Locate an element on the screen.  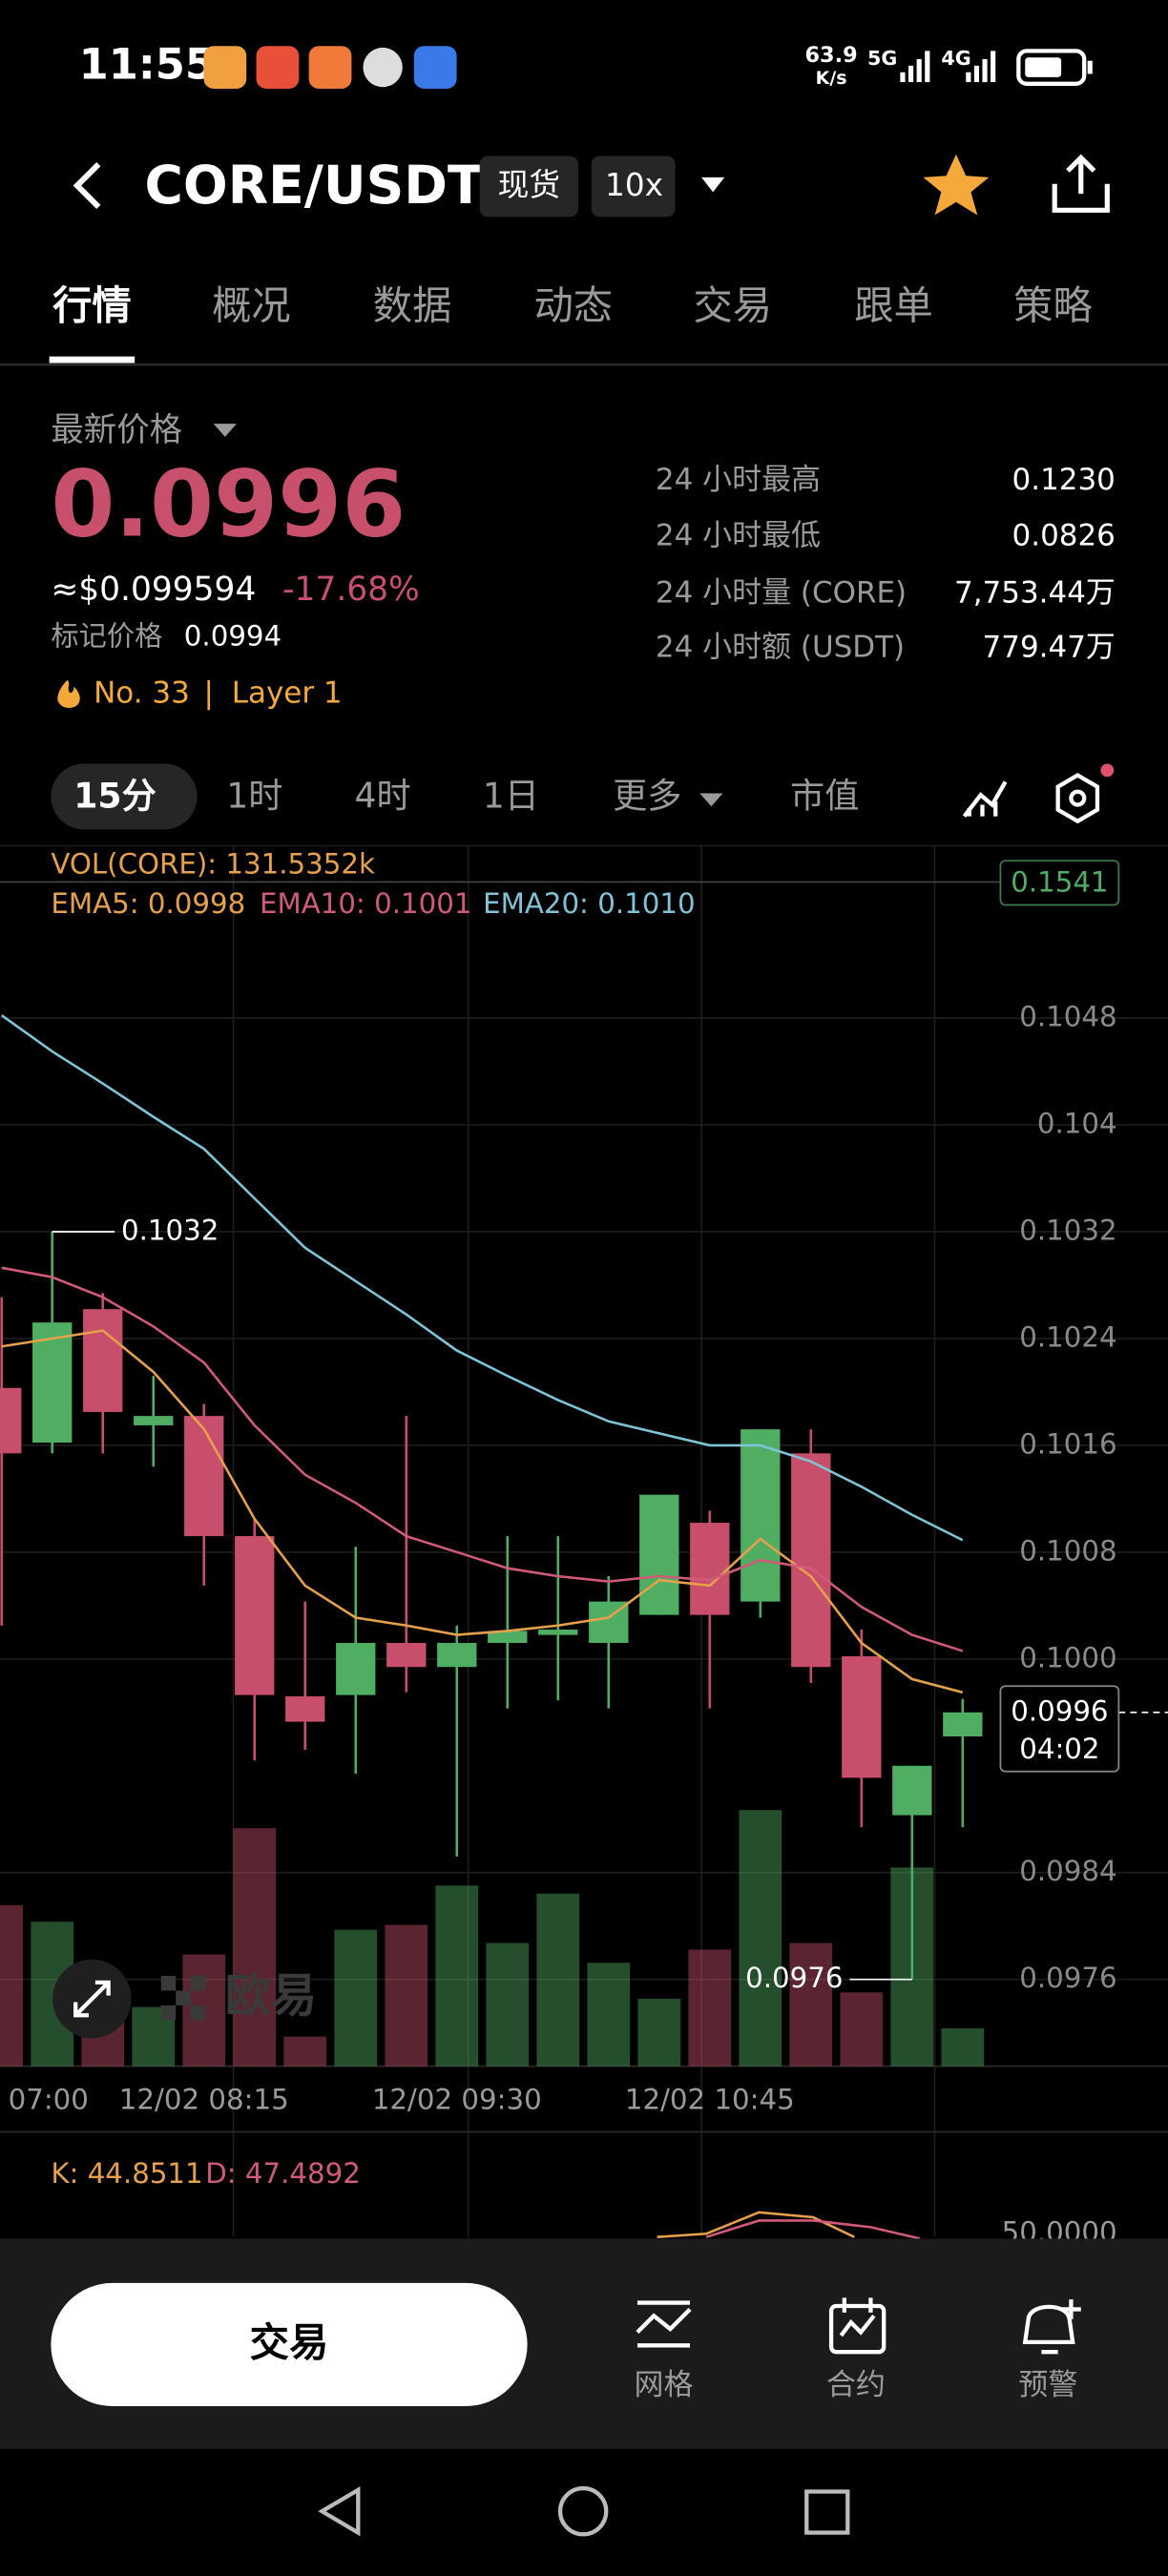
stat-value: 0.1230 is located at coordinates (1064, 480).